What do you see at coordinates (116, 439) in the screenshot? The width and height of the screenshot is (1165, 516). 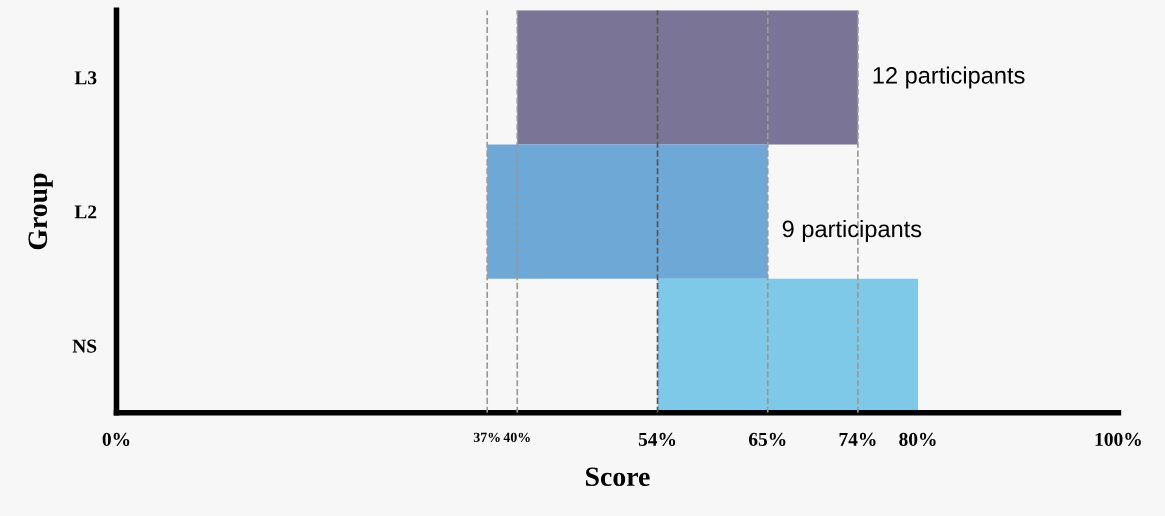 I see `x-tick-label: 0%` at bounding box center [116, 439].